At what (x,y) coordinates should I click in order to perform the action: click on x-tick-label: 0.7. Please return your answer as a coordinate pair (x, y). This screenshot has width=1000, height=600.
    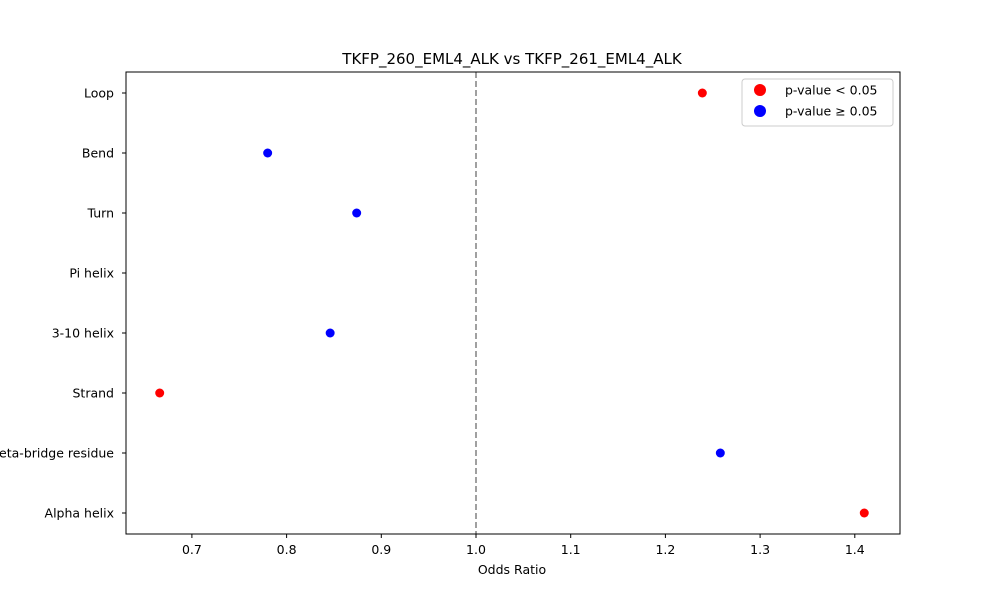
    Looking at the image, I should click on (192, 549).